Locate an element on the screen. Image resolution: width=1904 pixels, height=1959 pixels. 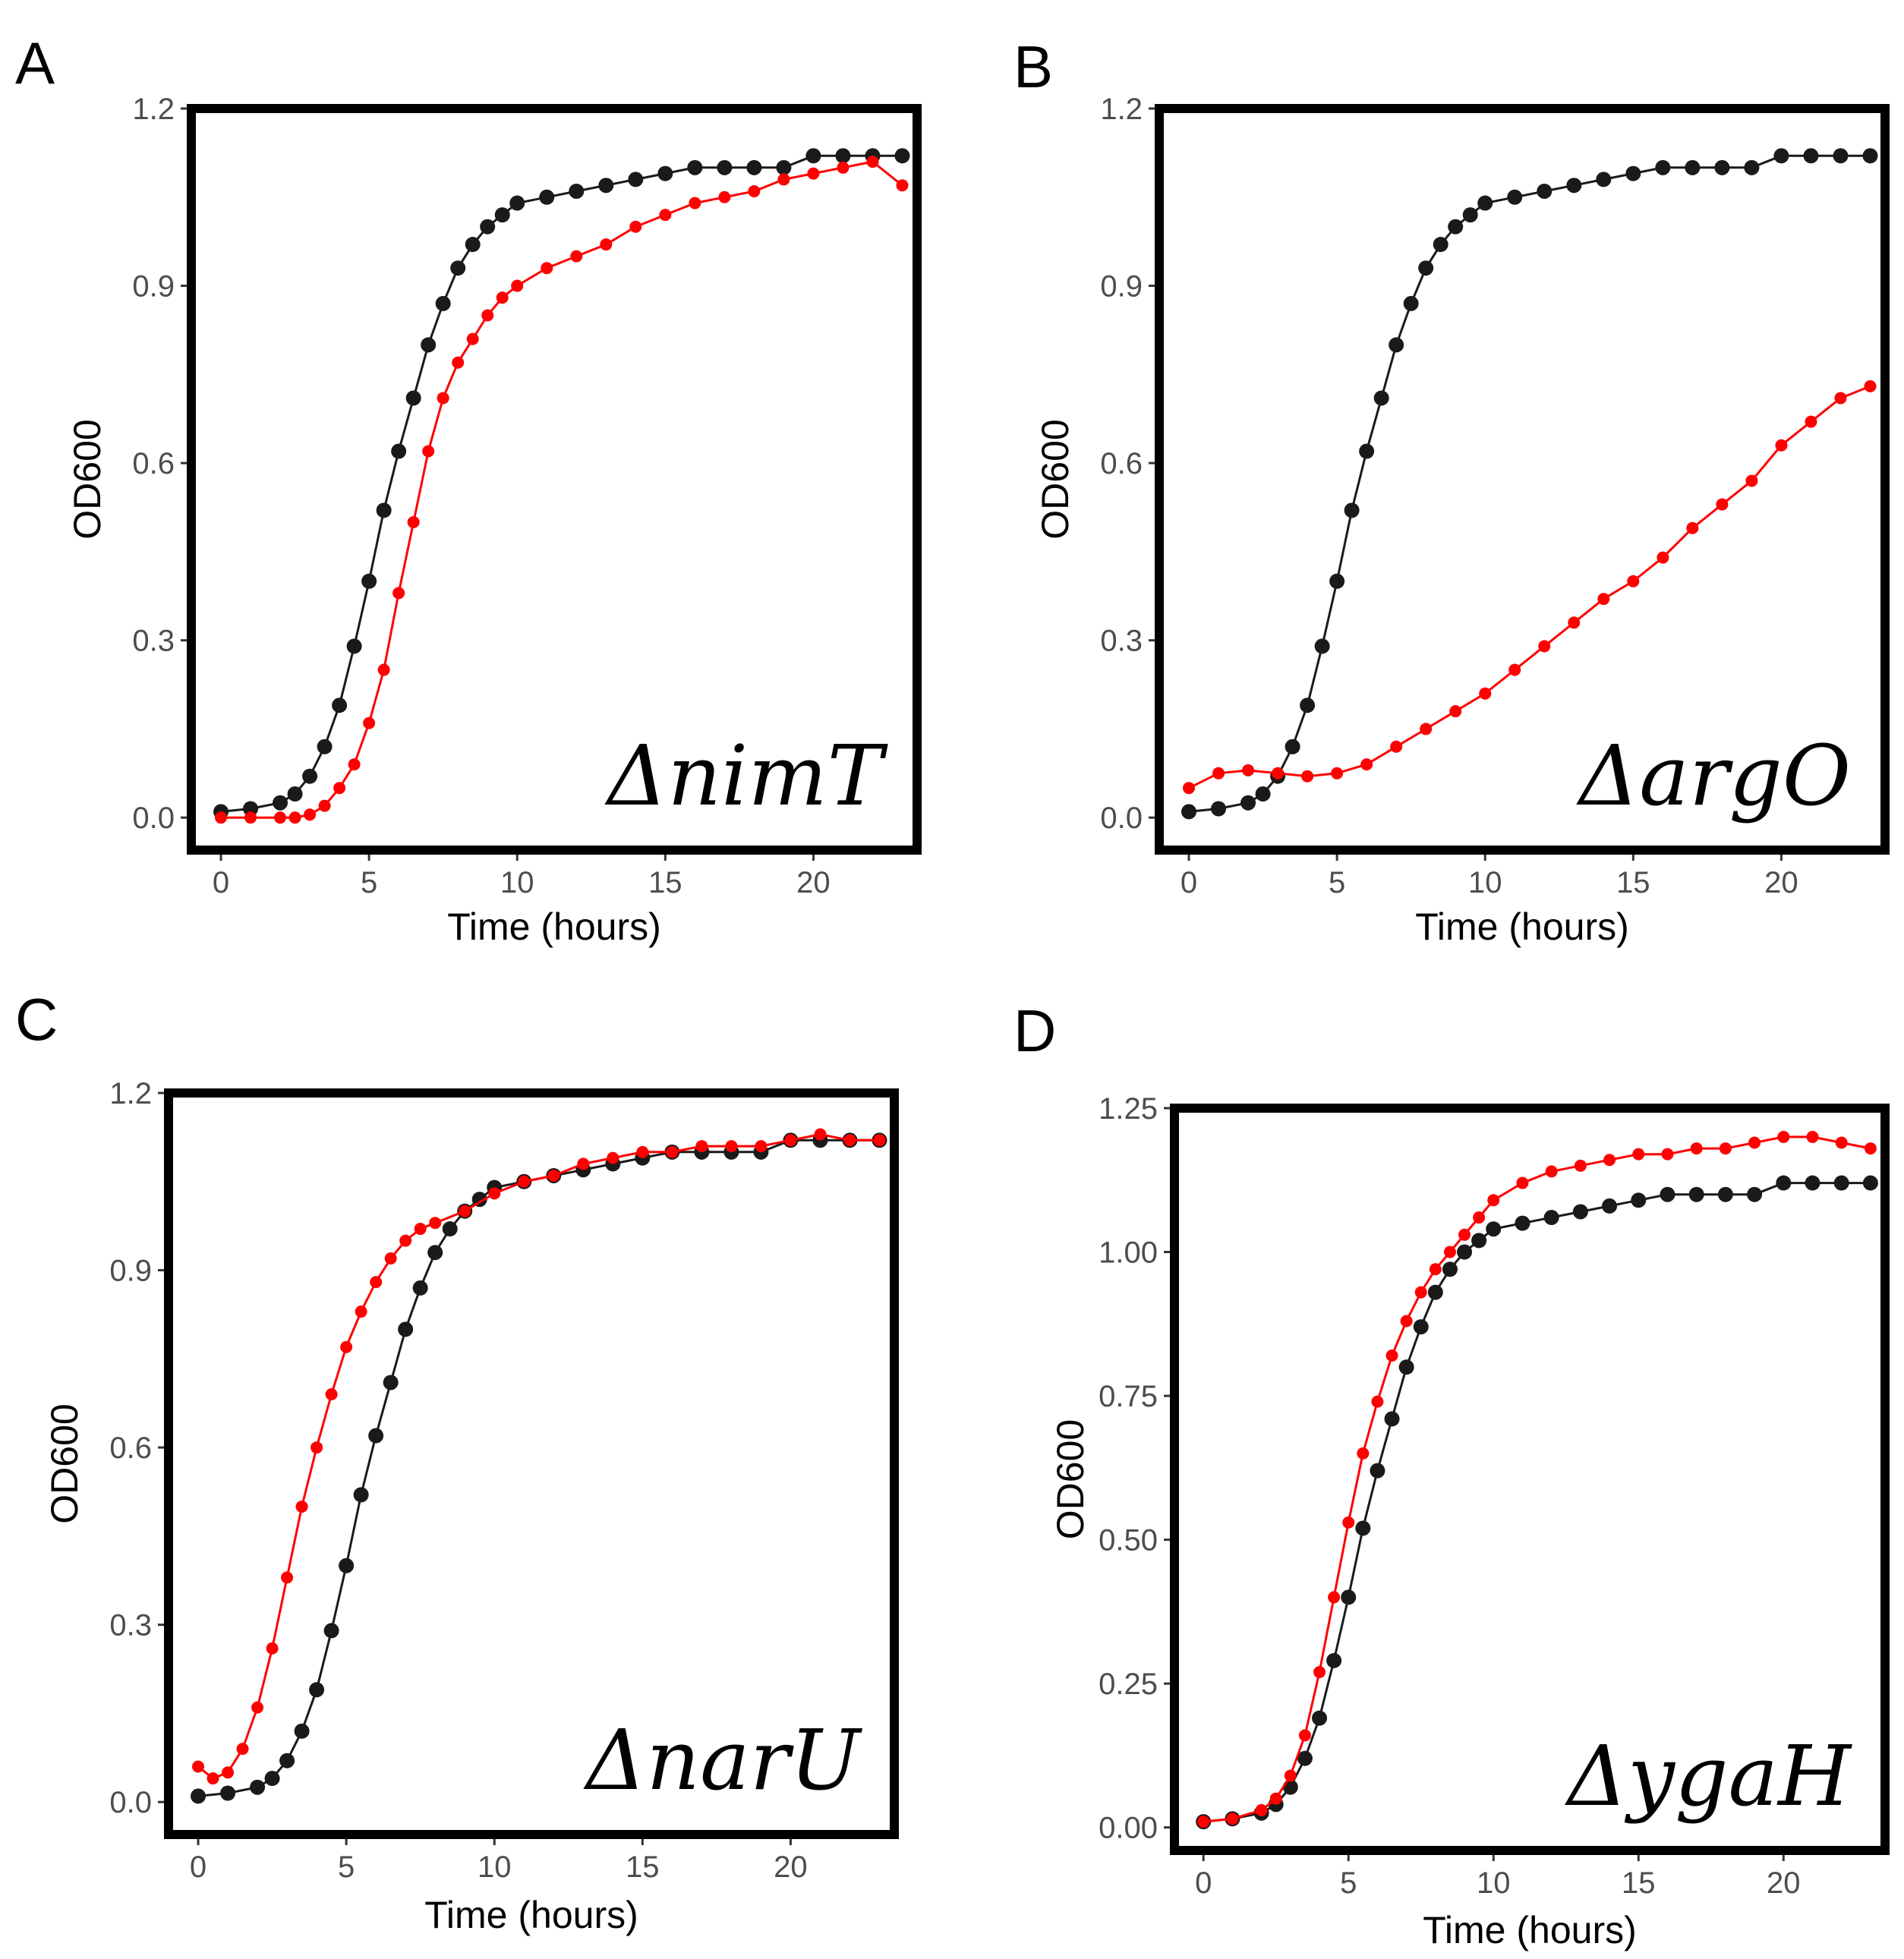
panel-label: D is located at coordinates (1034, 1030).